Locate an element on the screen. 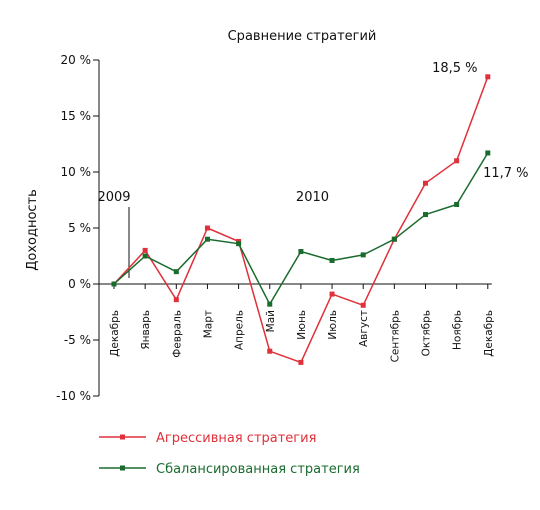  y-axis-label: Доходность is located at coordinates (32, 230).